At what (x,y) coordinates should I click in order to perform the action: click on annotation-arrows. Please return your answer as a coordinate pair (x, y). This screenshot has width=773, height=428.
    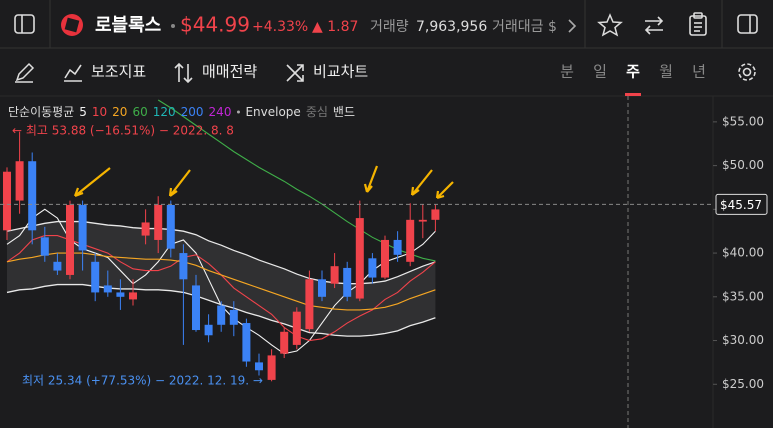
    Looking at the image, I should click on (263, 182).